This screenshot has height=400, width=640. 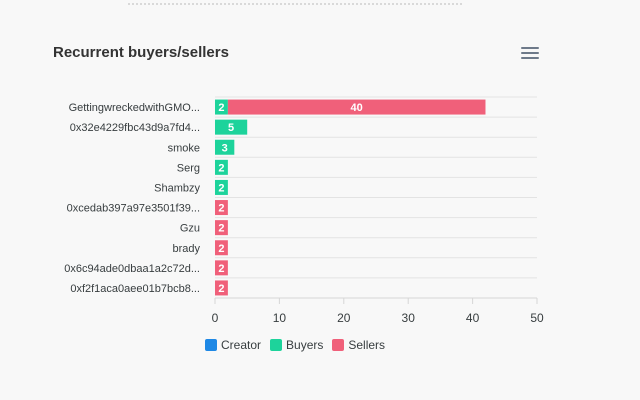 What do you see at coordinates (241, 345) in the screenshot?
I see `legend-label-creator: Creator` at bounding box center [241, 345].